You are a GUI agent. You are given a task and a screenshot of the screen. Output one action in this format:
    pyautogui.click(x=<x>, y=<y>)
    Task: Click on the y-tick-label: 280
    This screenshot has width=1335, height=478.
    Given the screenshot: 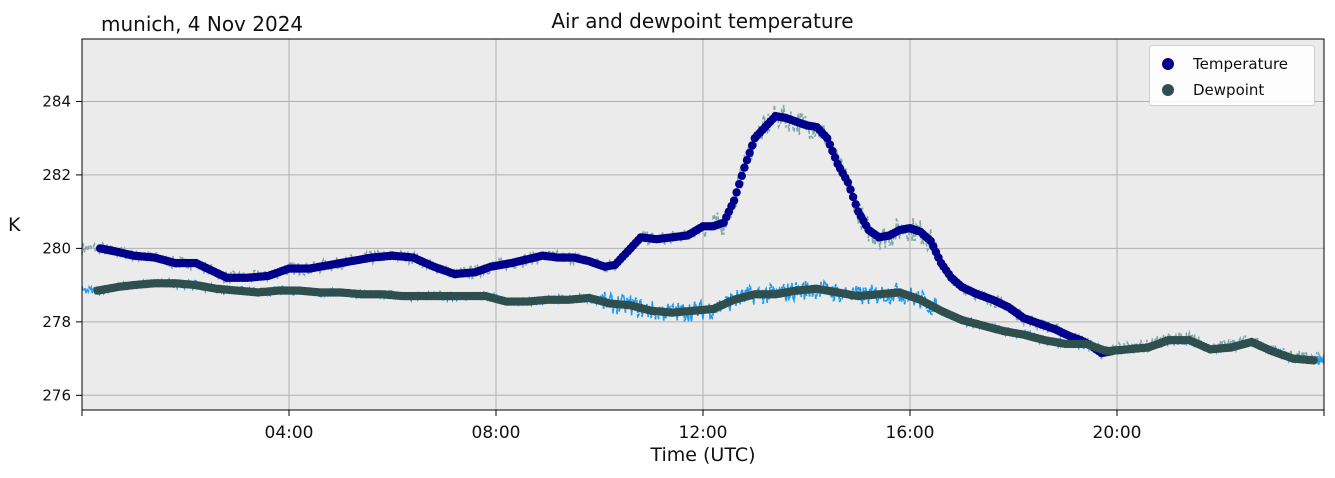 What is the action you would take?
    pyautogui.click(x=56, y=248)
    